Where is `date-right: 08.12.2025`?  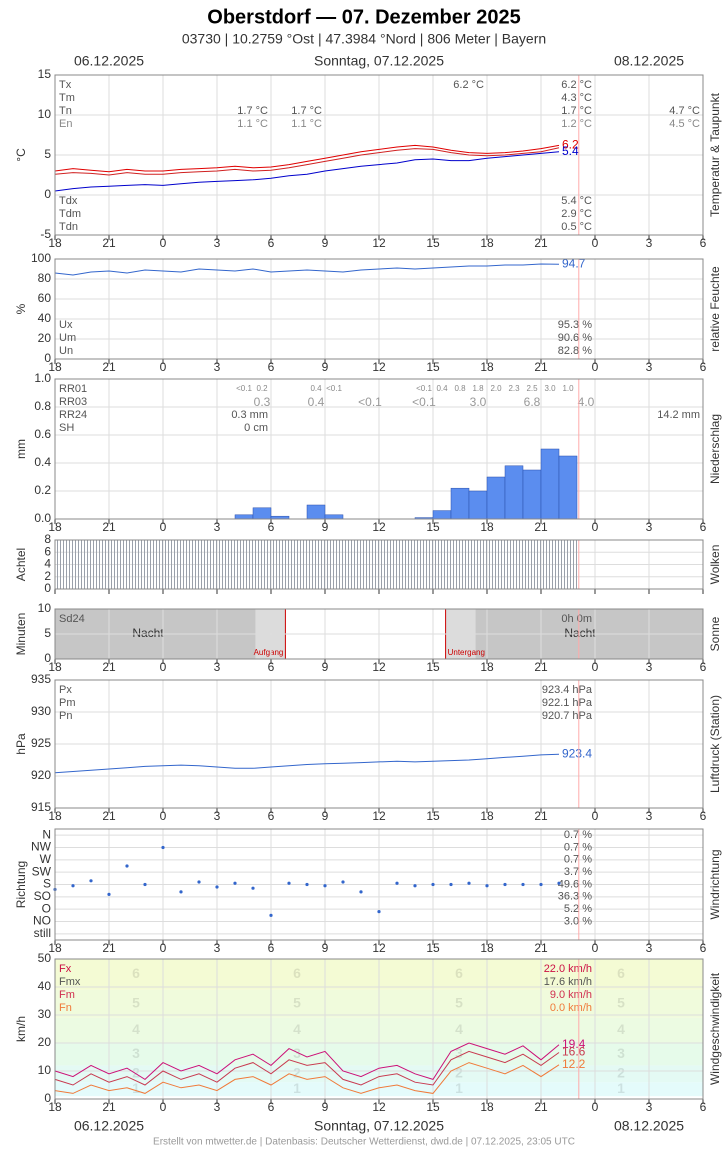 date-right: 08.12.2025 is located at coordinates (649, 1126).